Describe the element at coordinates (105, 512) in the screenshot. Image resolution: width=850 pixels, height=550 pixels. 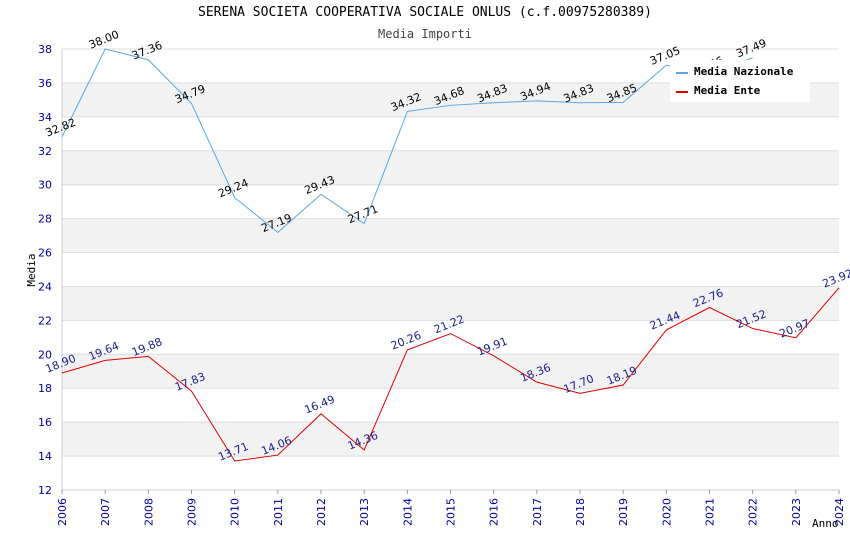
I see `x-tick-label: 2007` at that location.